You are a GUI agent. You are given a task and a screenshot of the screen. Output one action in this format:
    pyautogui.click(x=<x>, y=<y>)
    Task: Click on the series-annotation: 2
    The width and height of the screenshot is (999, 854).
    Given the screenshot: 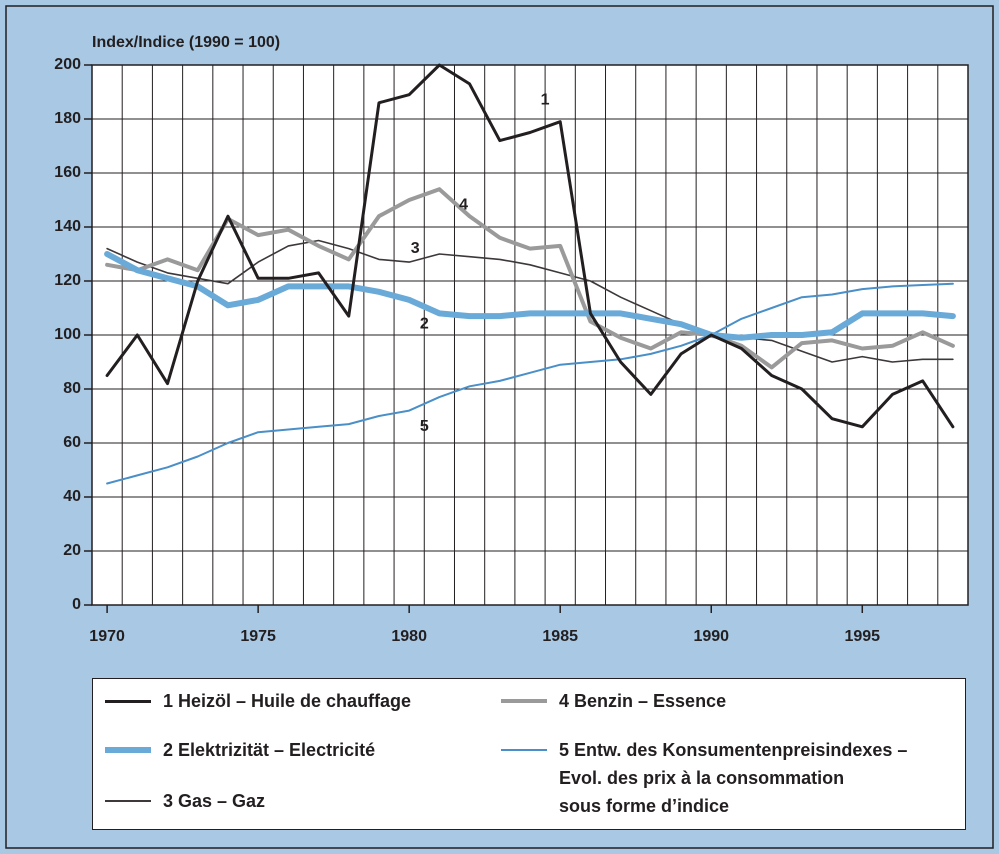 What is the action you would take?
    pyautogui.click(x=424, y=323)
    